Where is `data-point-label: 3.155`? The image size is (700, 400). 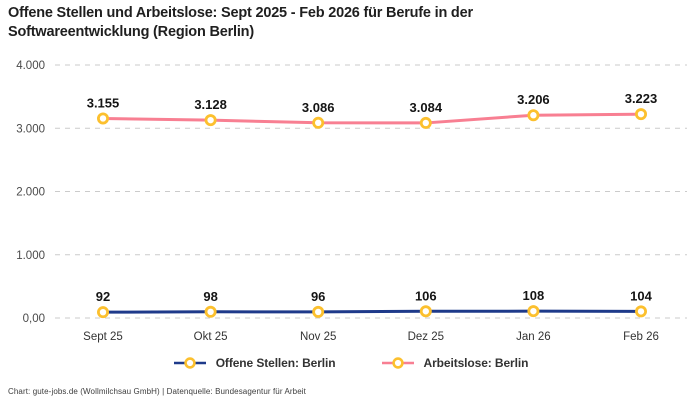
data-point-label: 3.155 is located at coordinates (103, 102).